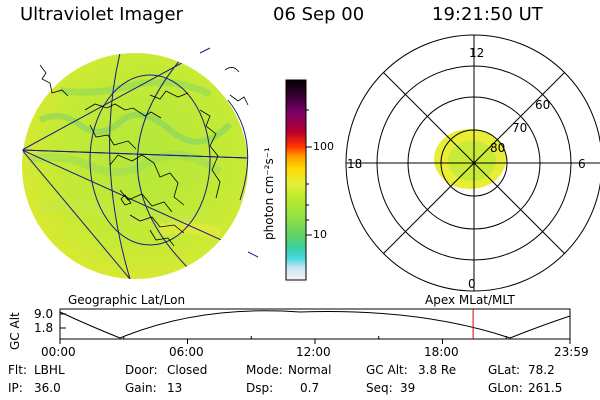 This screenshot has width=600, height=400. I want to click on timeline-plot, so click(315, 326).